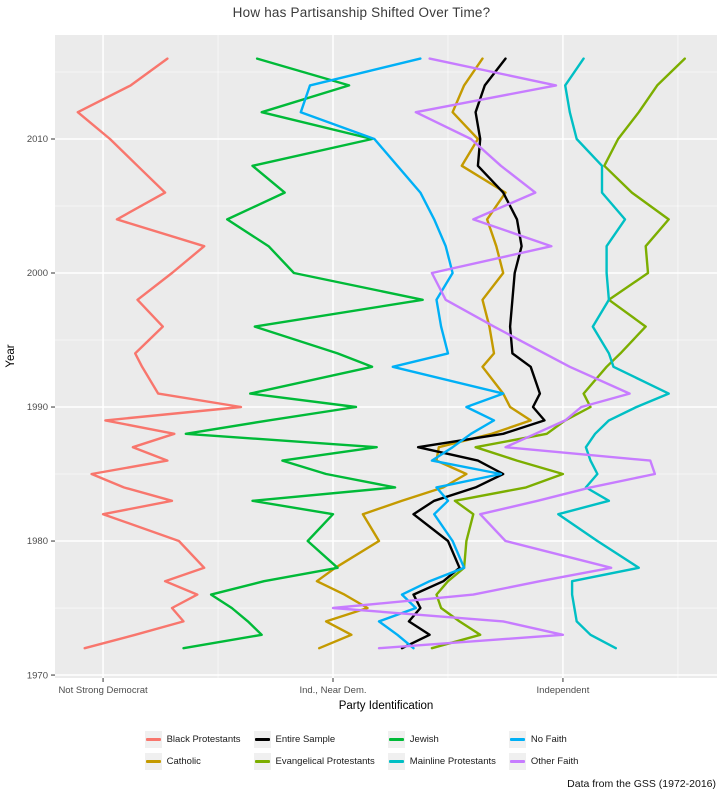 The image size is (723, 803). Describe the element at coordinates (325, 761) in the screenshot. I see `legend-label: Evangelical Protestants` at that location.